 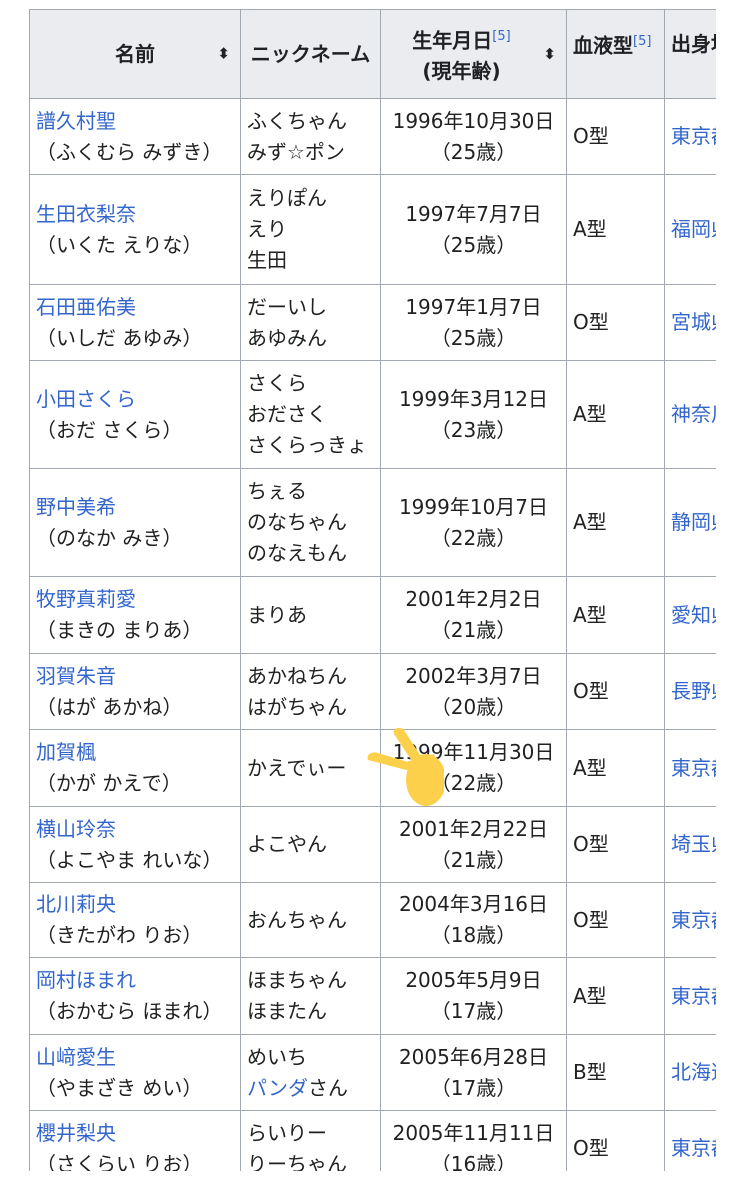 I want to click on birth-date: 2005年6月28日, so click(x=473, y=1056).